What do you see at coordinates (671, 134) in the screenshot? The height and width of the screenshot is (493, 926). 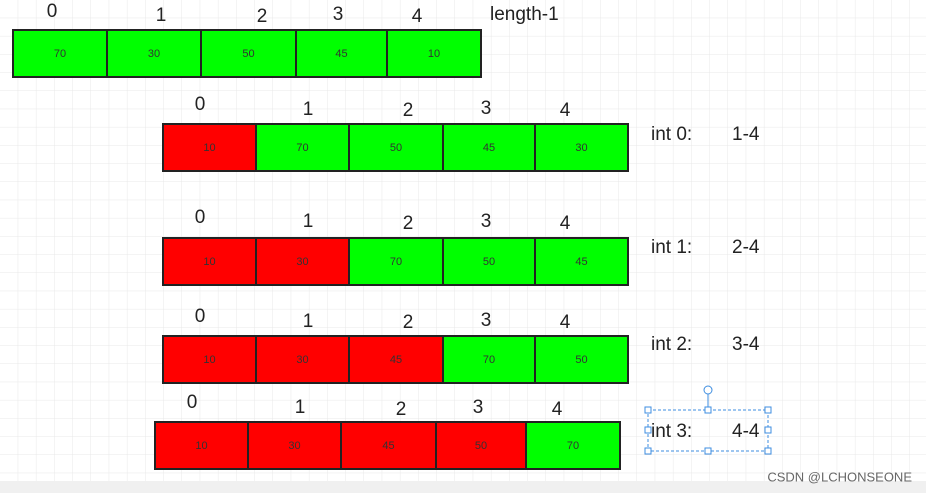 I see `pass-label: int 0:` at bounding box center [671, 134].